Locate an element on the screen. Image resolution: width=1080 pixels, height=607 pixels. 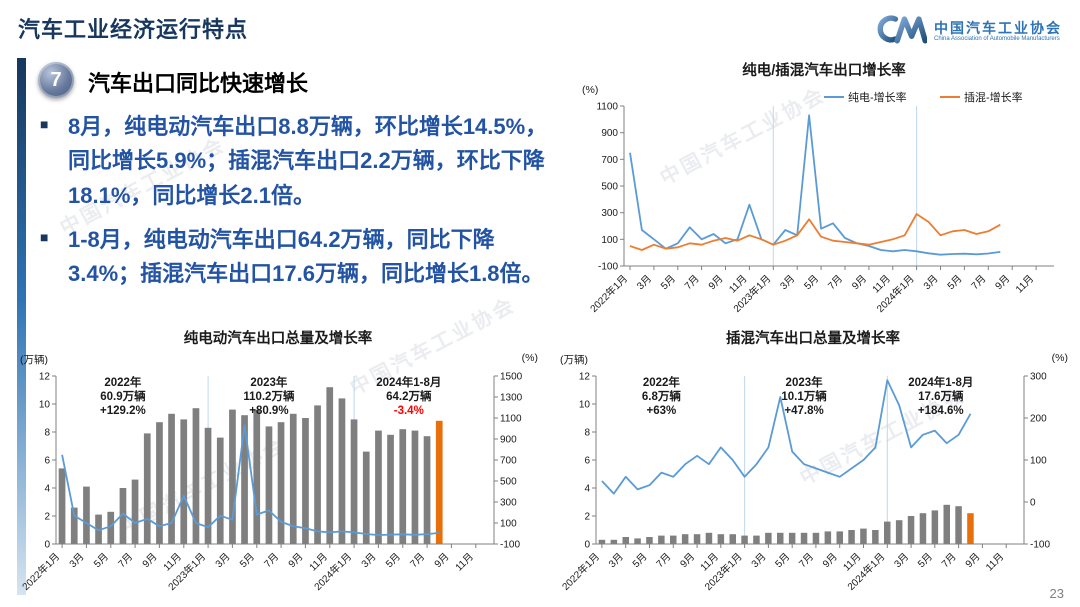
chart-title: 纯电/插混汽车出口增长率 is located at coordinates (824, 71).